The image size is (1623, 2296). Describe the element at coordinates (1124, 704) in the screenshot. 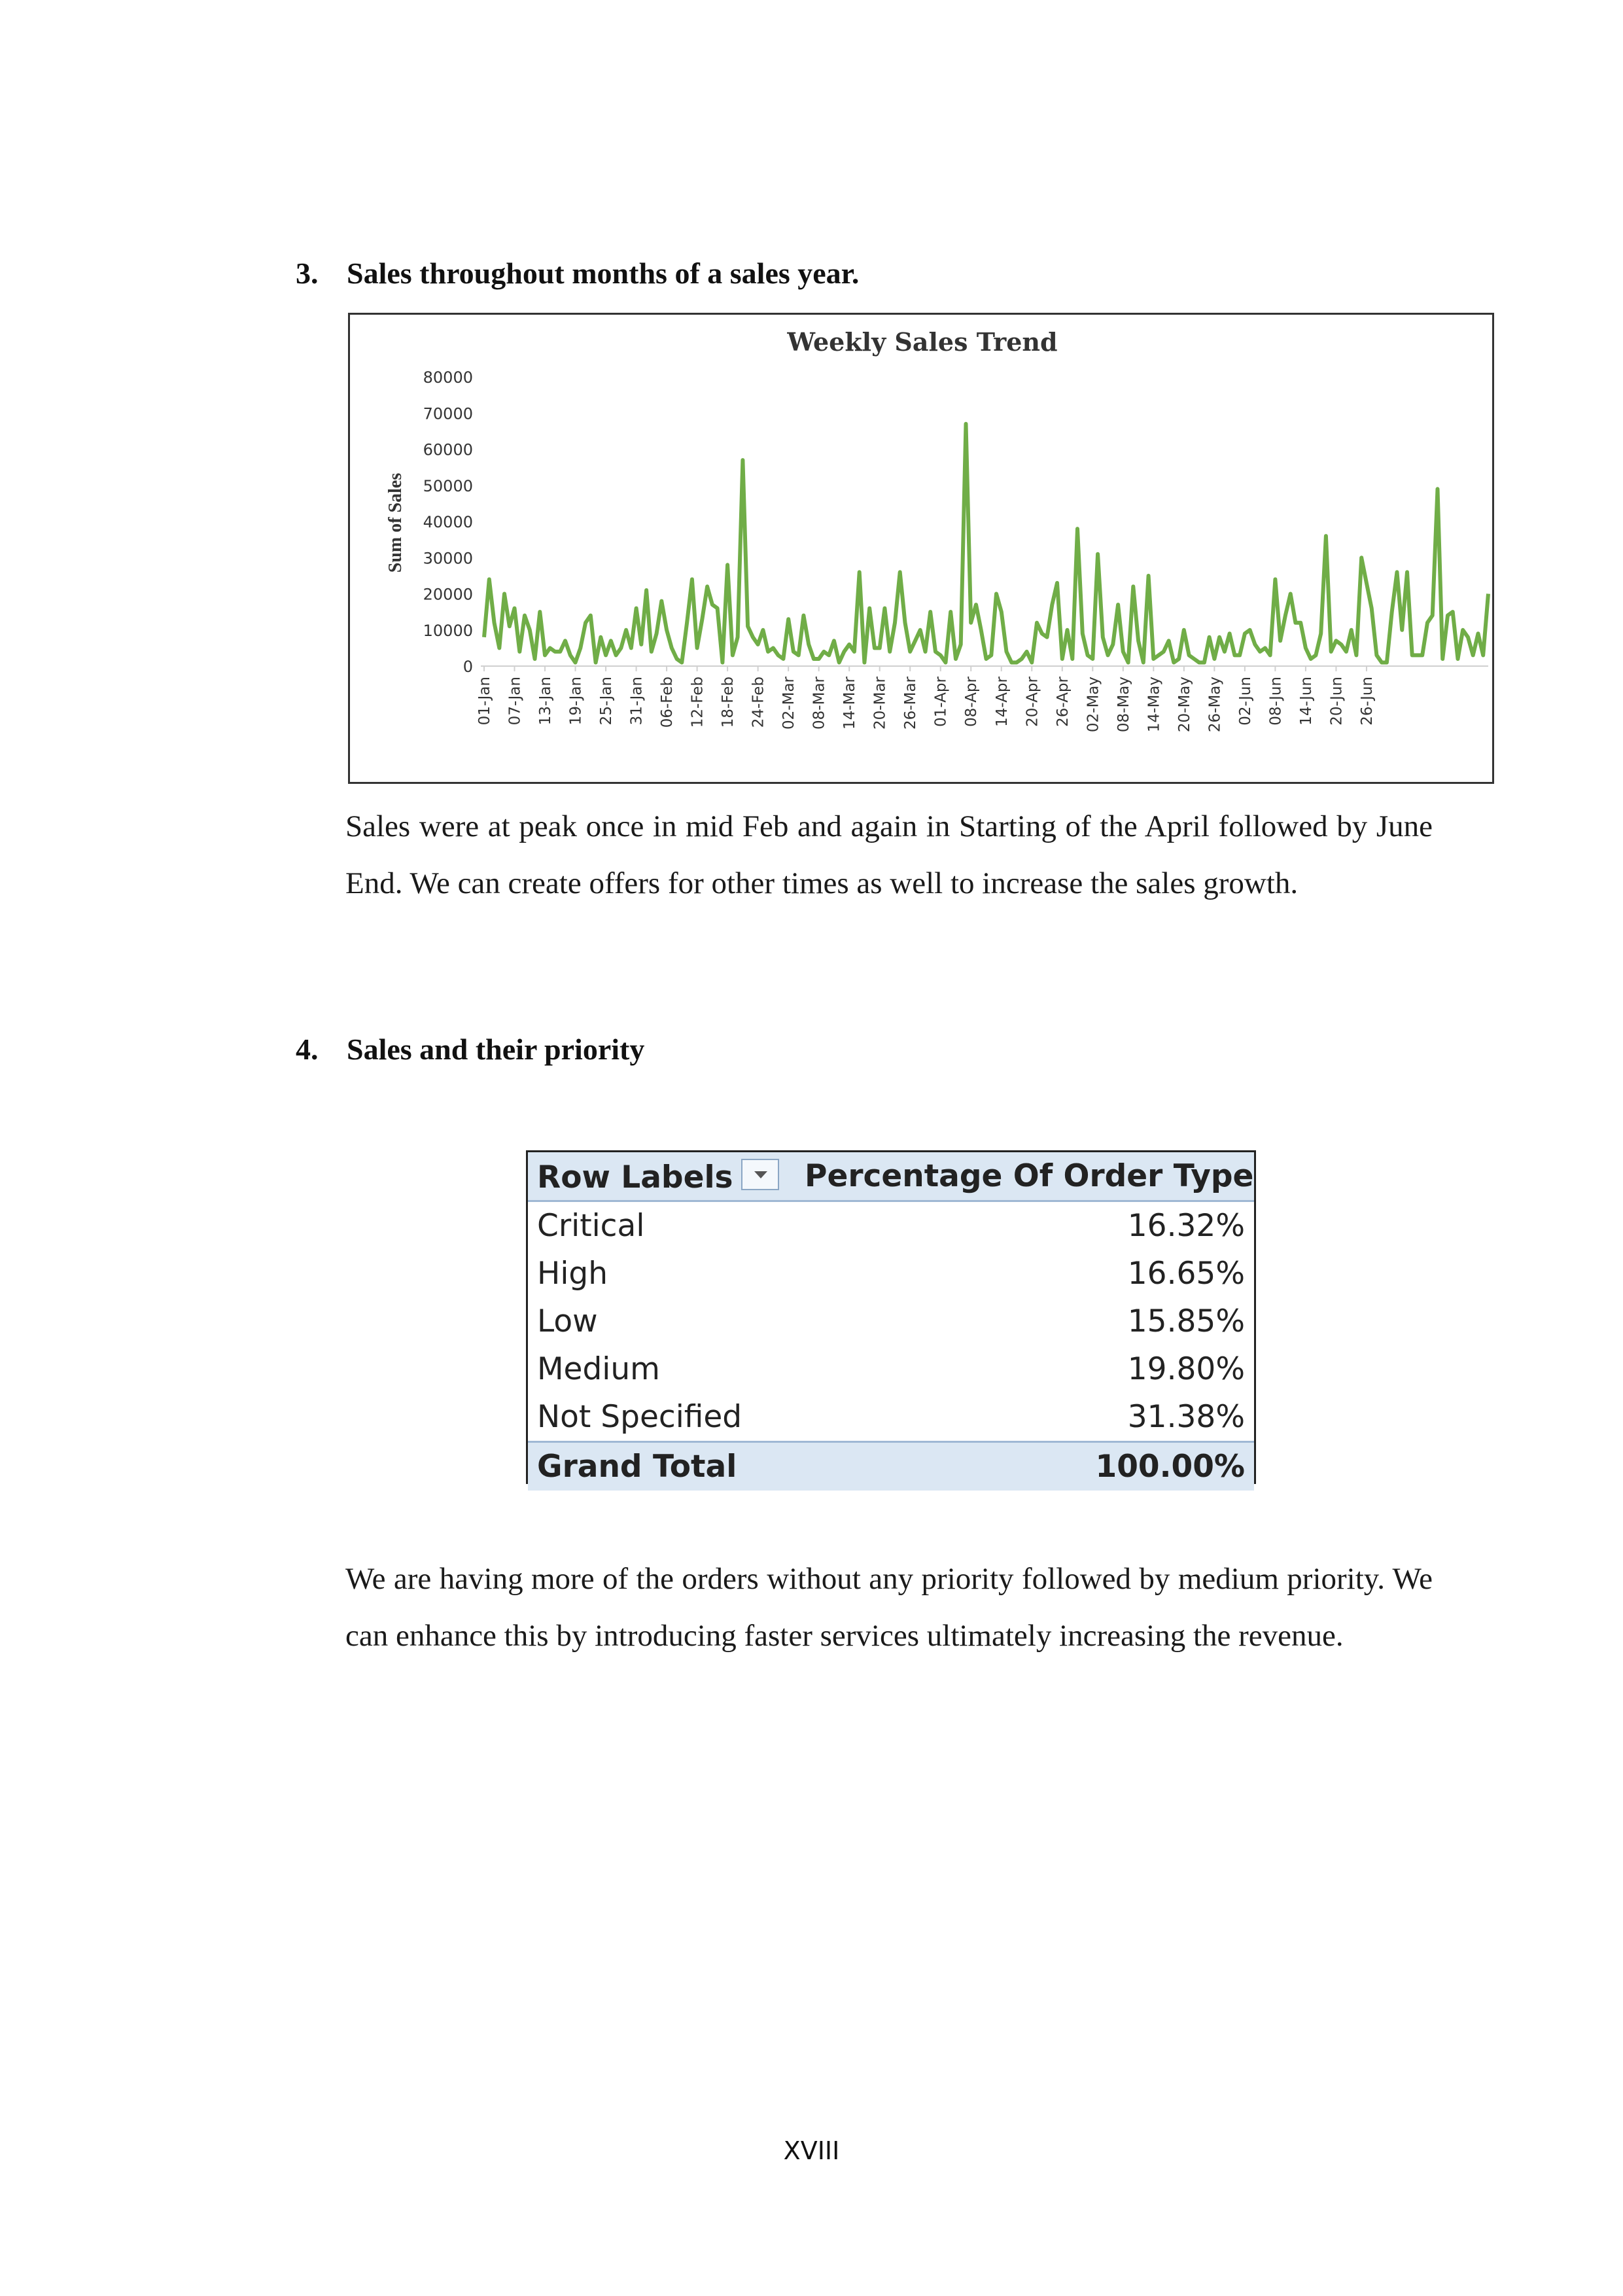

I see `x-tick-label: 08-May` at that location.